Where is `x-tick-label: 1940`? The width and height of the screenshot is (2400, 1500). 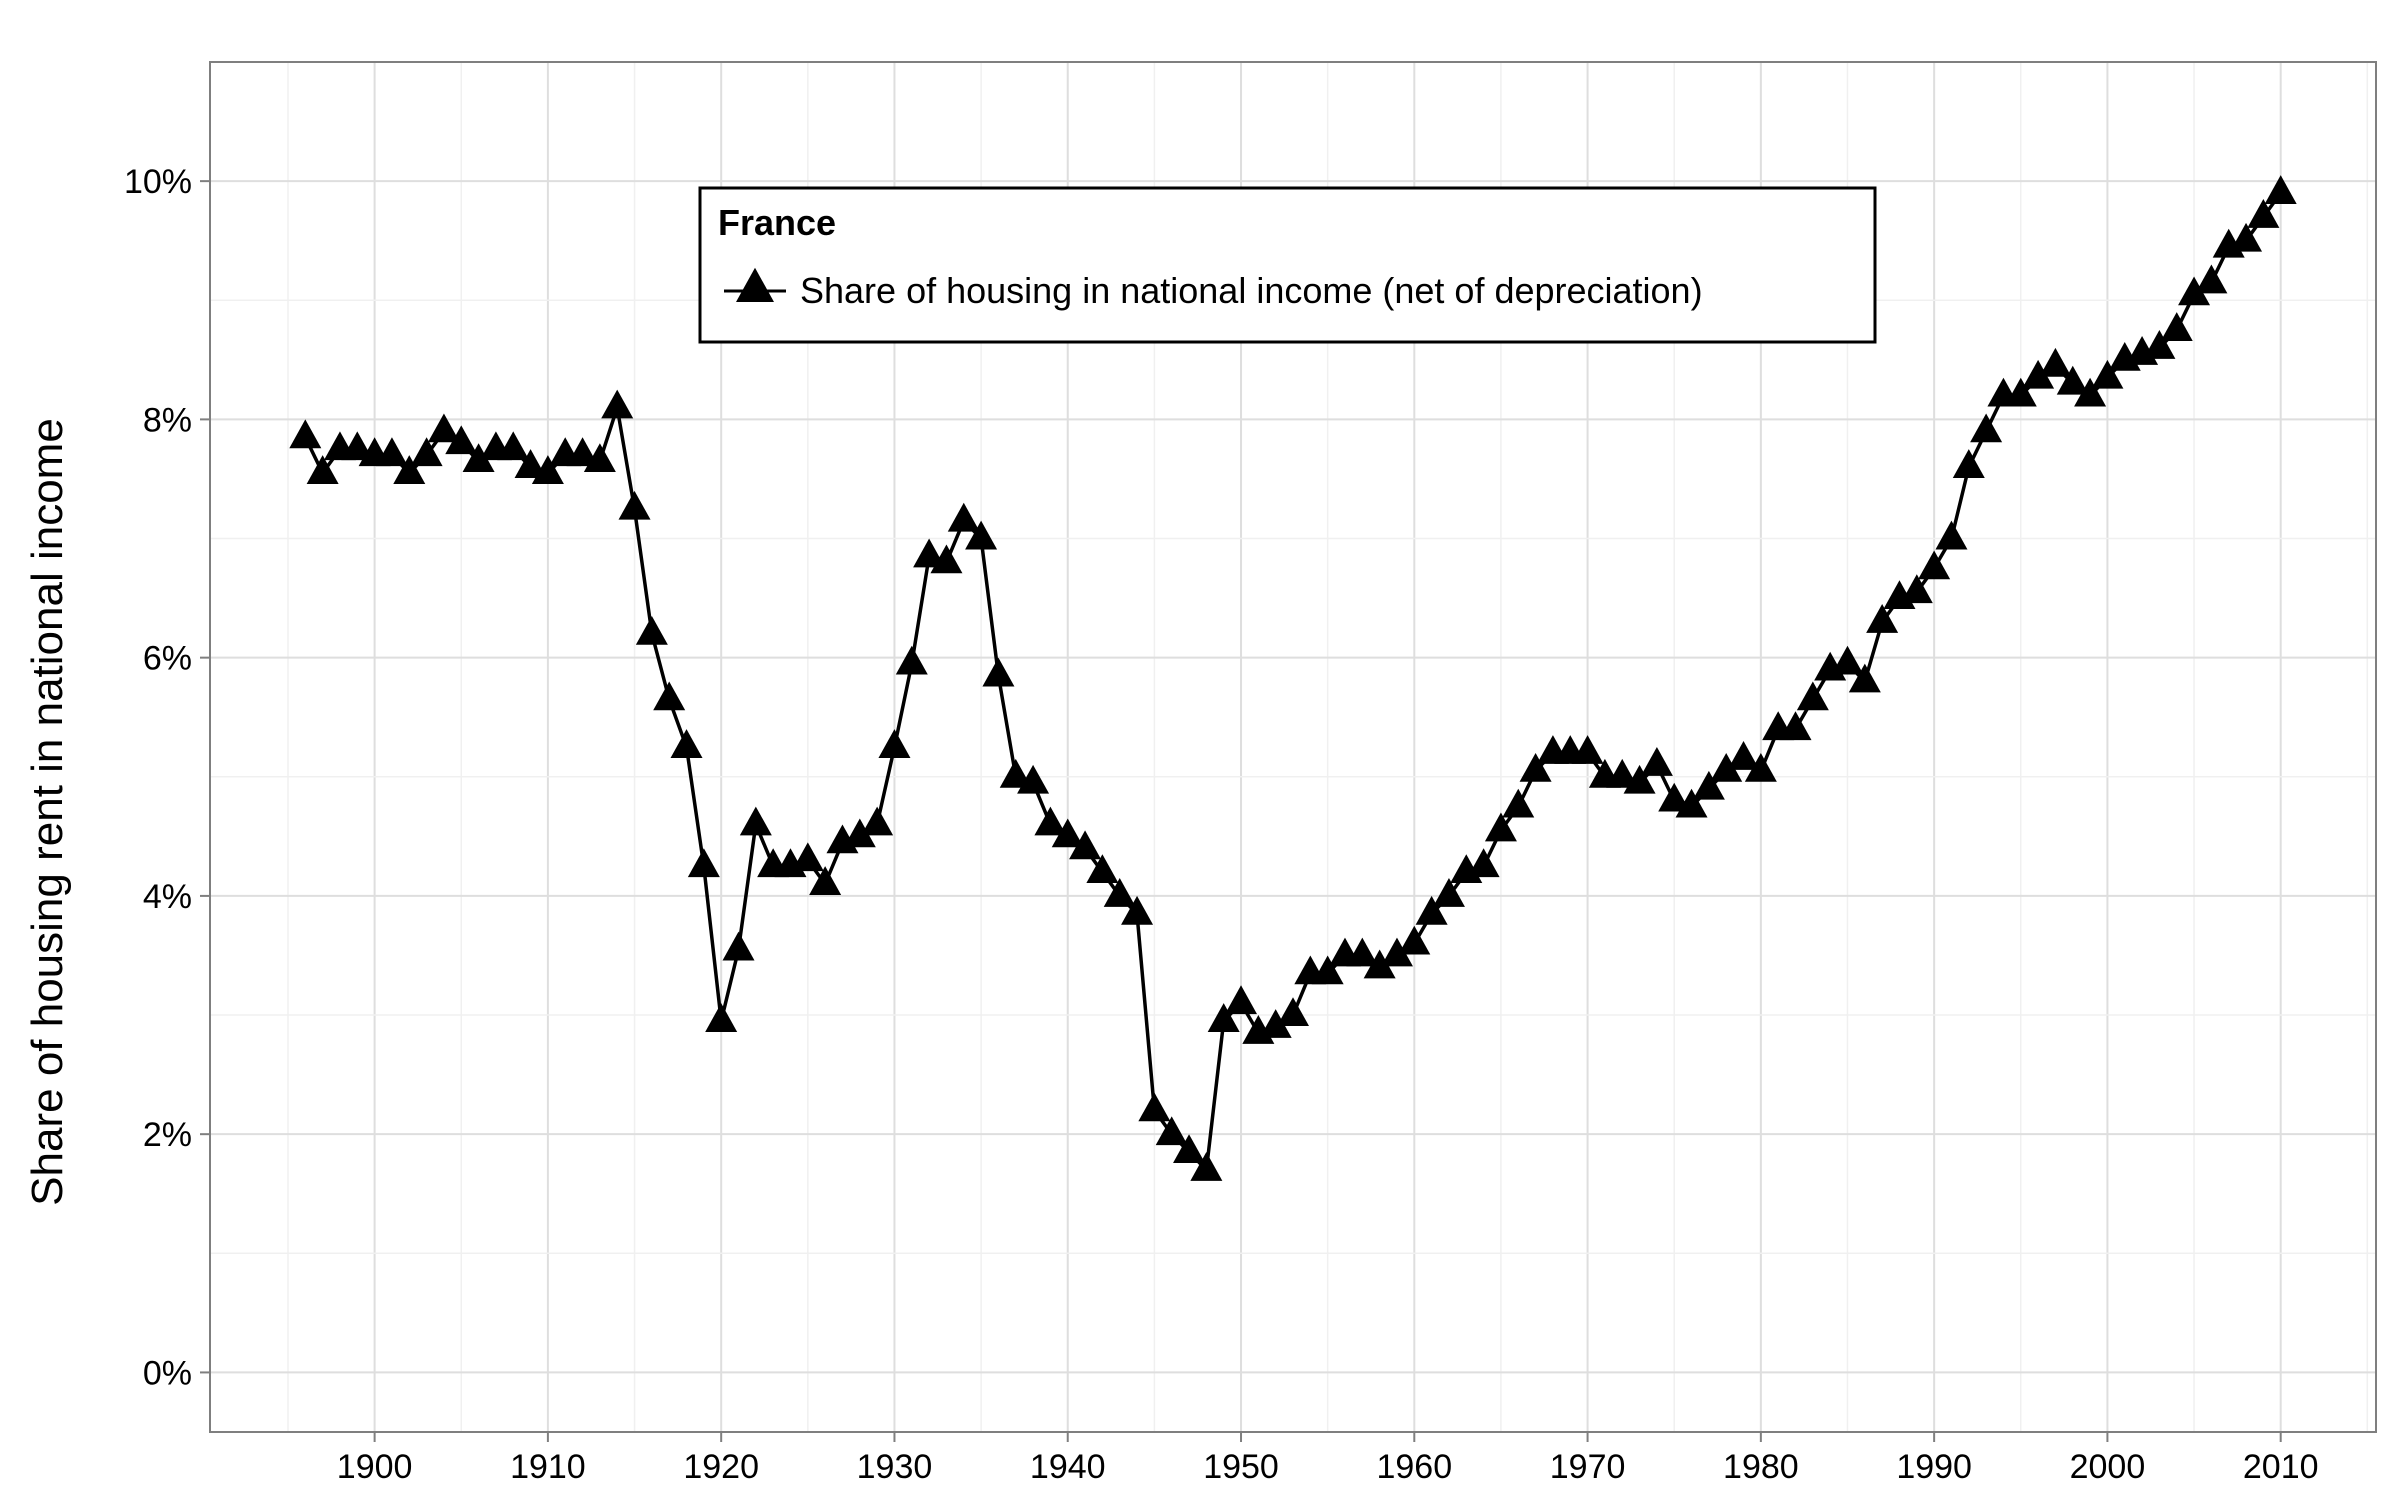
x-tick-label: 1940 is located at coordinates (1068, 1467).